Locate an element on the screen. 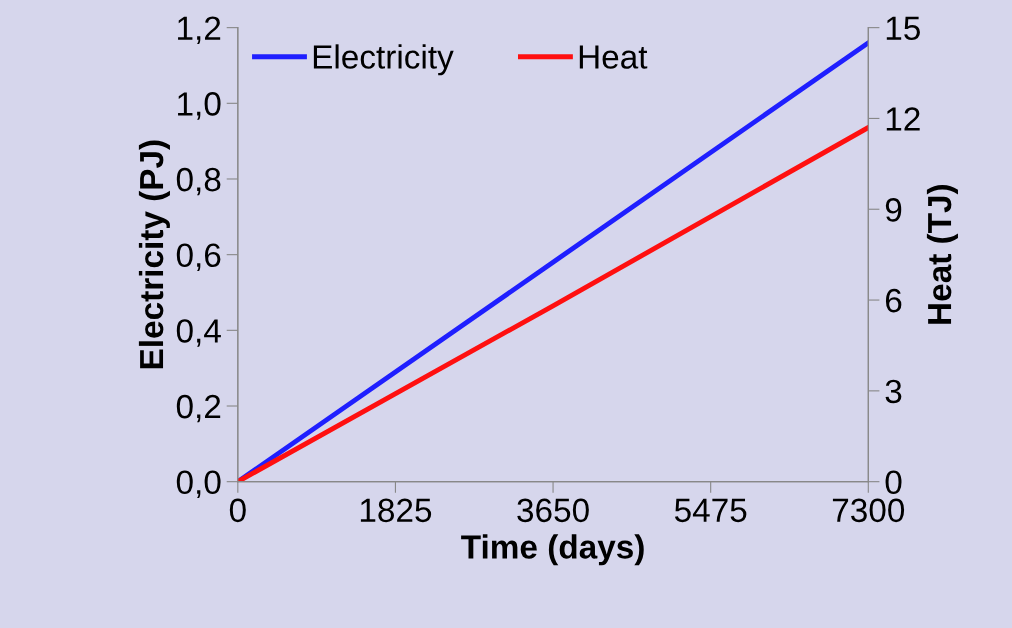 The image size is (1012, 628). y-tick-label: 1,0 is located at coordinates (199, 106).